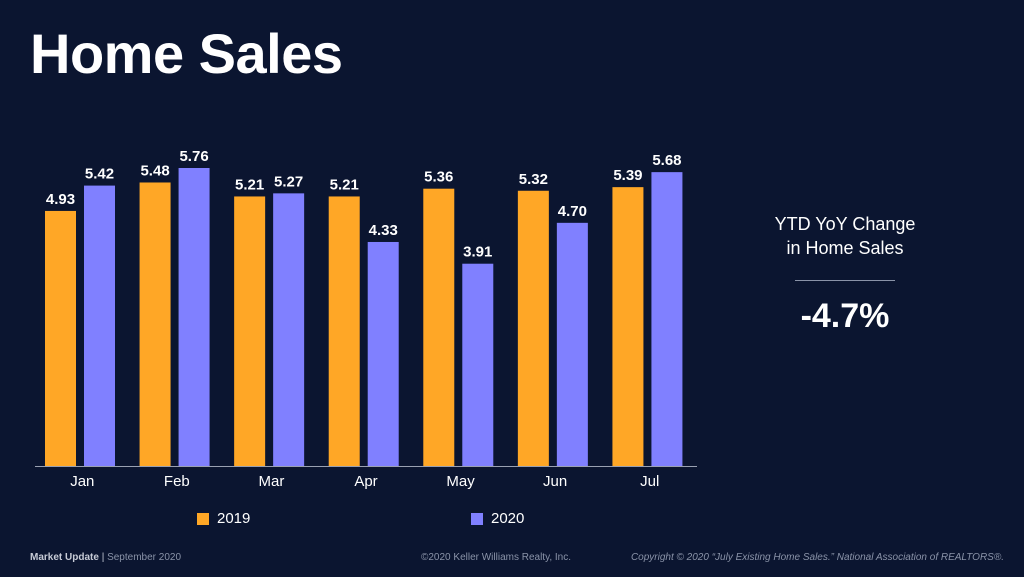 The height and width of the screenshot is (577, 1024). I want to click on footer-left: Market Update | September 2020, so click(105, 557).